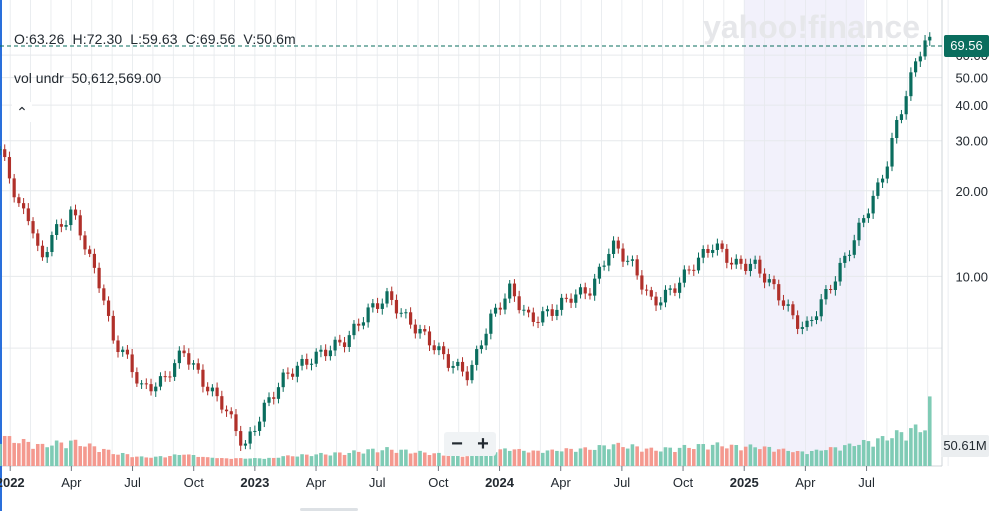 The height and width of the screenshot is (511, 1000). Describe the element at coordinates (483, 444) in the screenshot. I see `zoom-in-button: +` at that location.